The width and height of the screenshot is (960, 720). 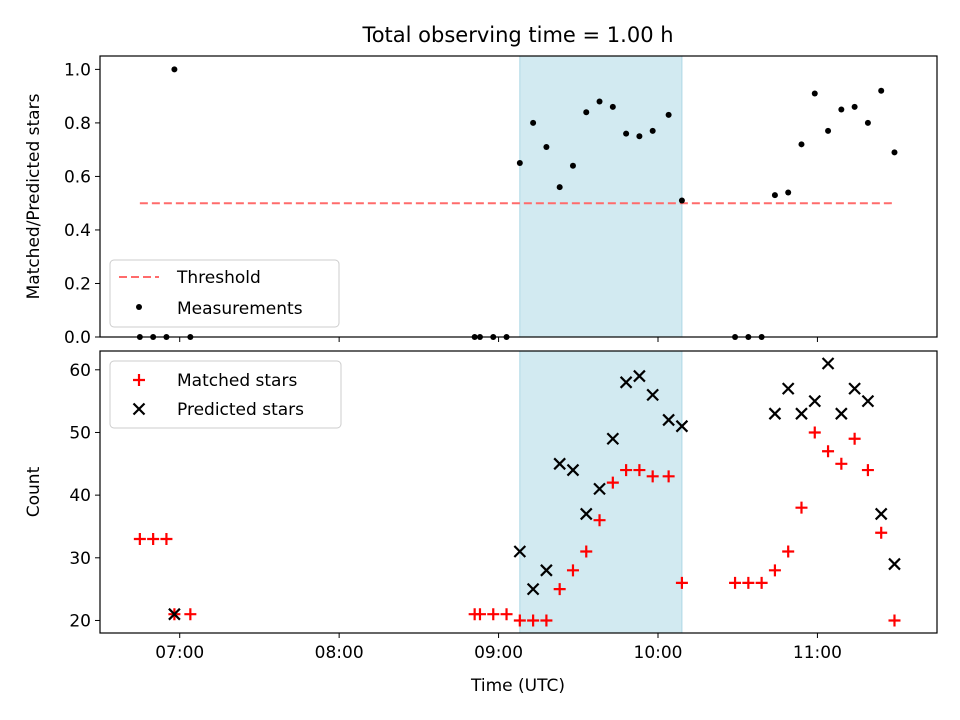 I want to click on chart-title: Total observing time = 1.00 h, so click(x=517, y=35).